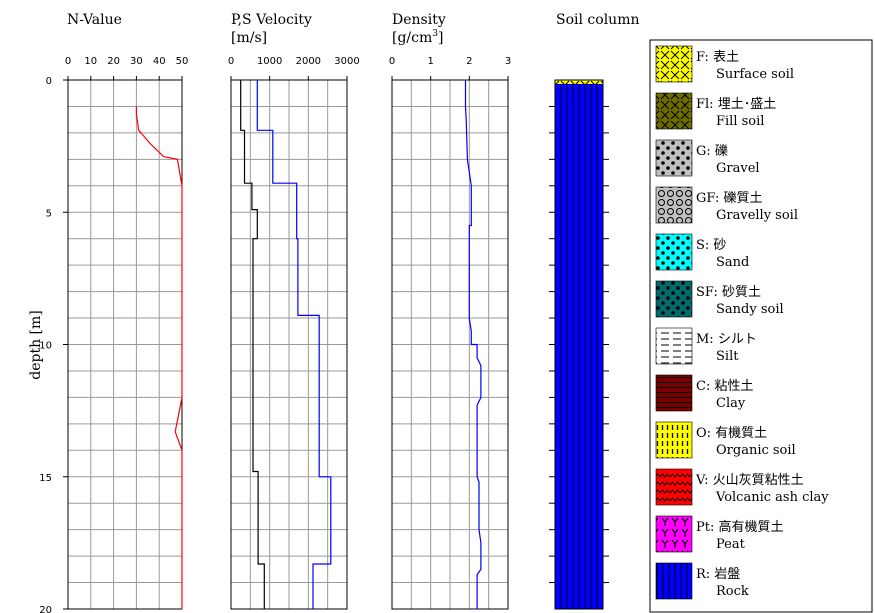 The width and height of the screenshot is (875, 613). What do you see at coordinates (597, 20) in the screenshot?
I see `soil-column-title: Soil column` at bounding box center [597, 20].